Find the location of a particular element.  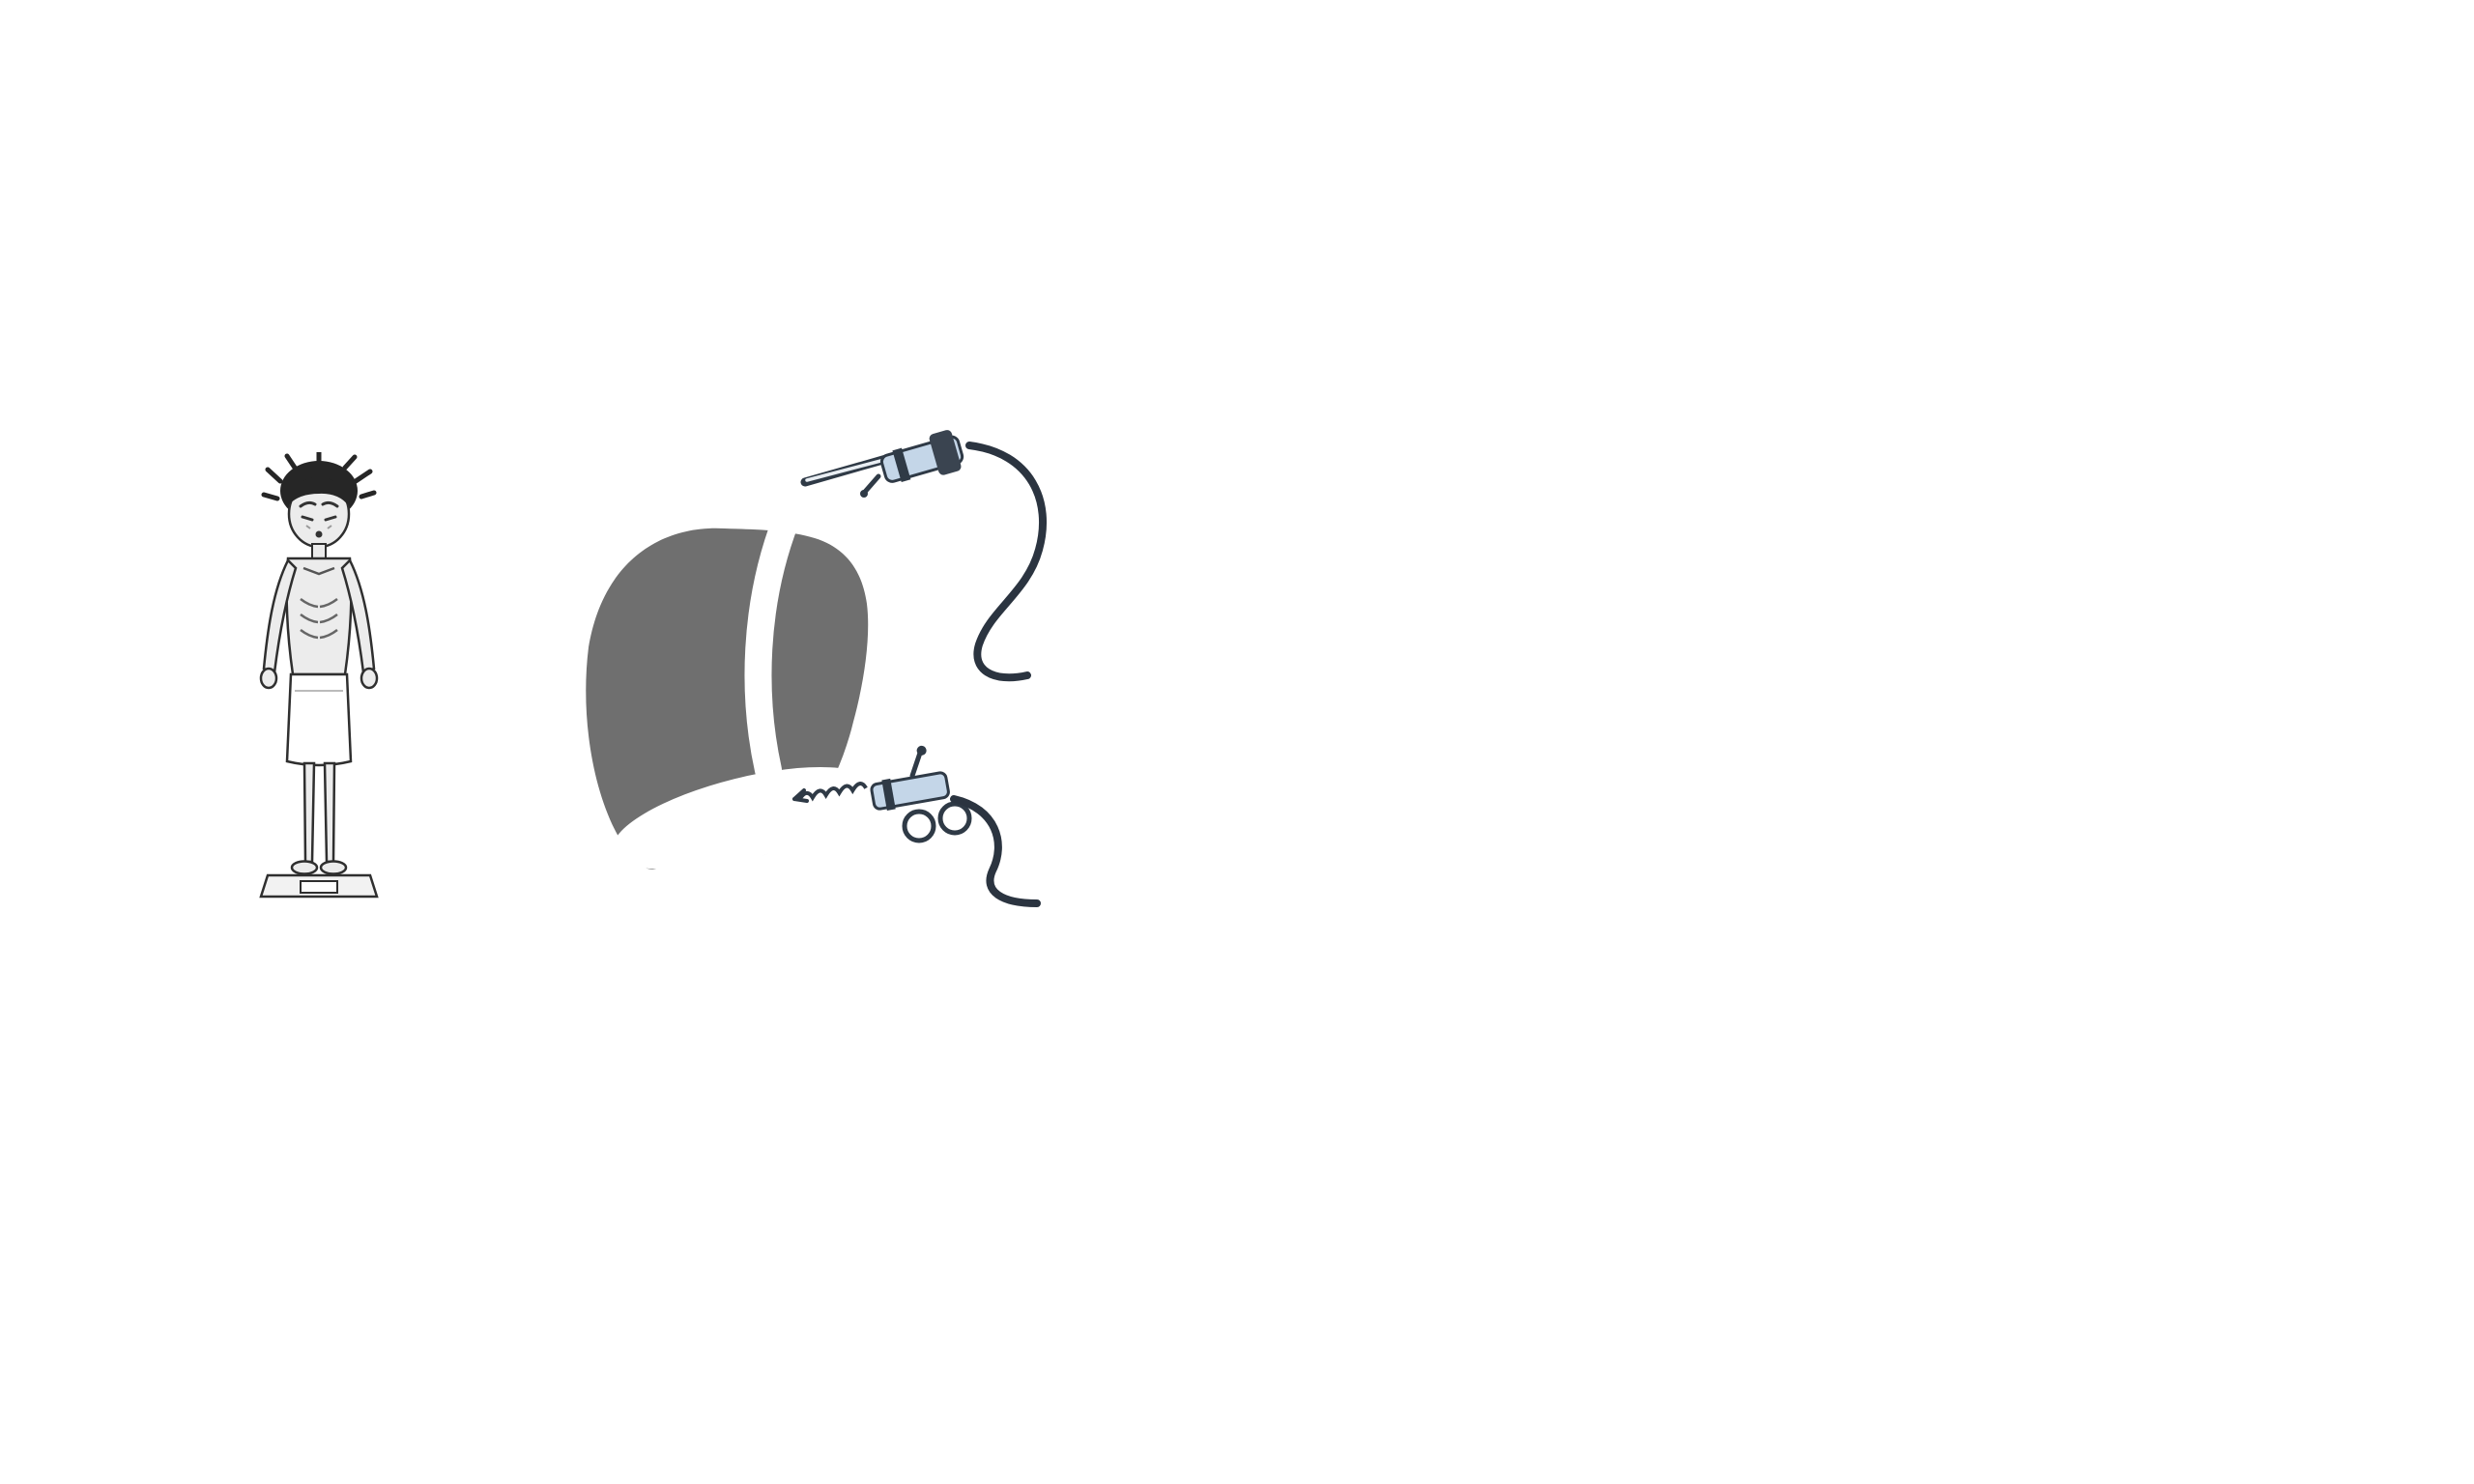

patient-body is located at coordinates (319, 616).